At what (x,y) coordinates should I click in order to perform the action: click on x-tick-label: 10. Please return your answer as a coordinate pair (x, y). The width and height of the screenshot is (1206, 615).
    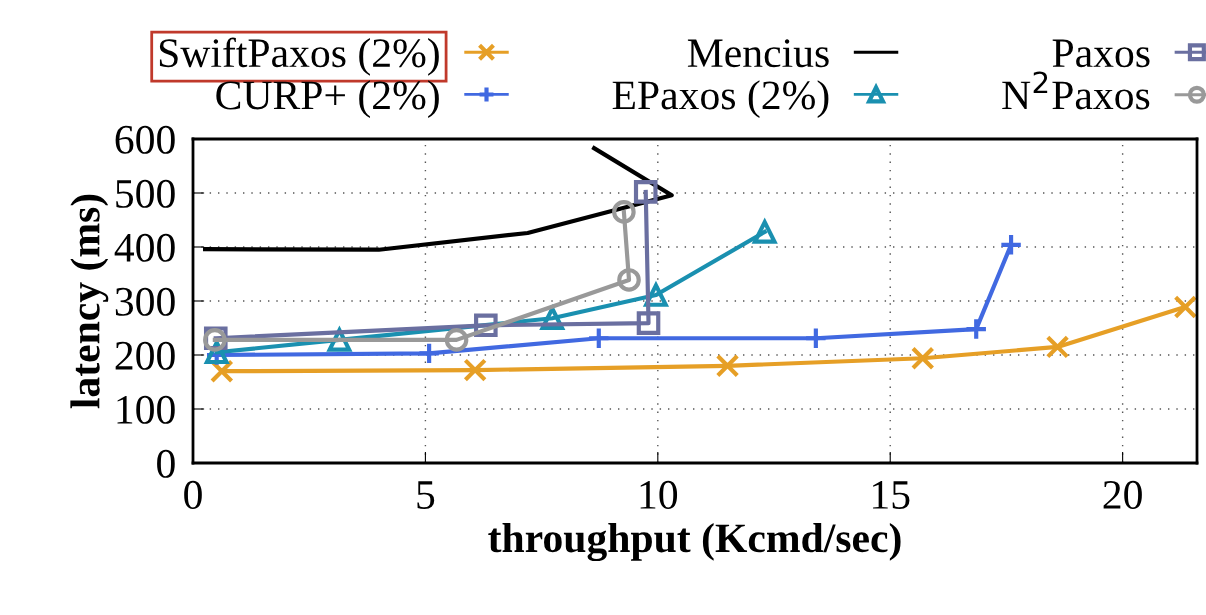
    Looking at the image, I should click on (659, 494).